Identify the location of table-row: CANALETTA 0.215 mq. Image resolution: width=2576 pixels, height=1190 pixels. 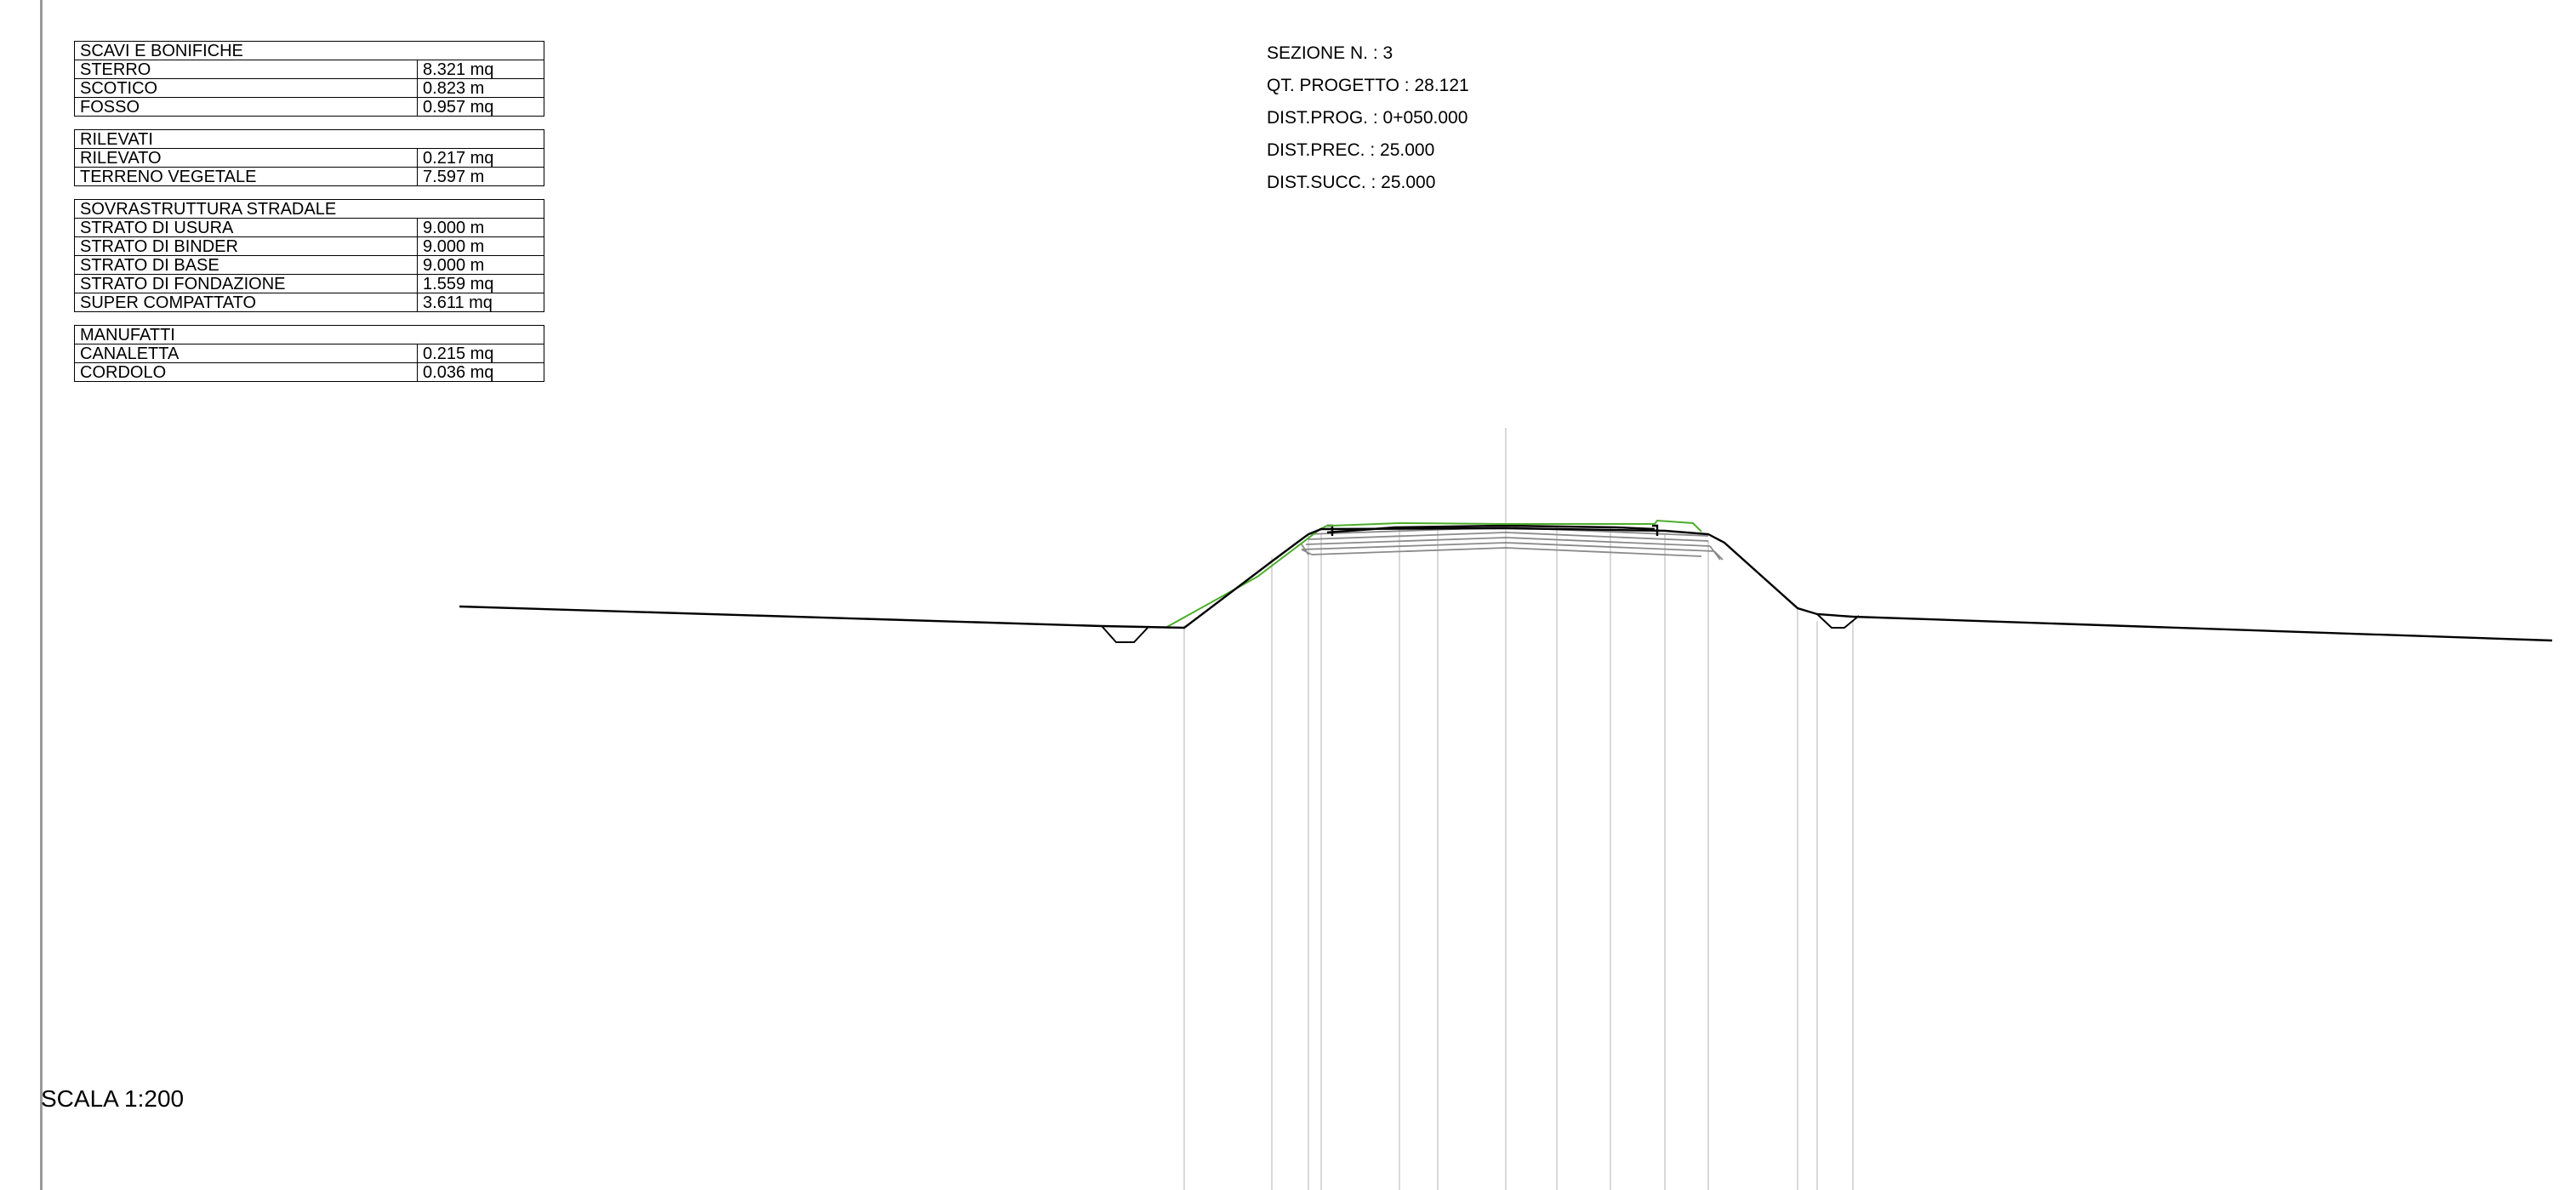
(308, 353).